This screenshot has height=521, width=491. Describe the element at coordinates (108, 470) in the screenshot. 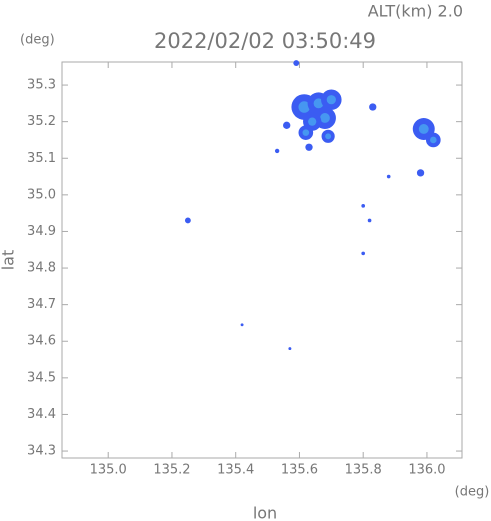

I see `x-tick-label: 135.0` at that location.